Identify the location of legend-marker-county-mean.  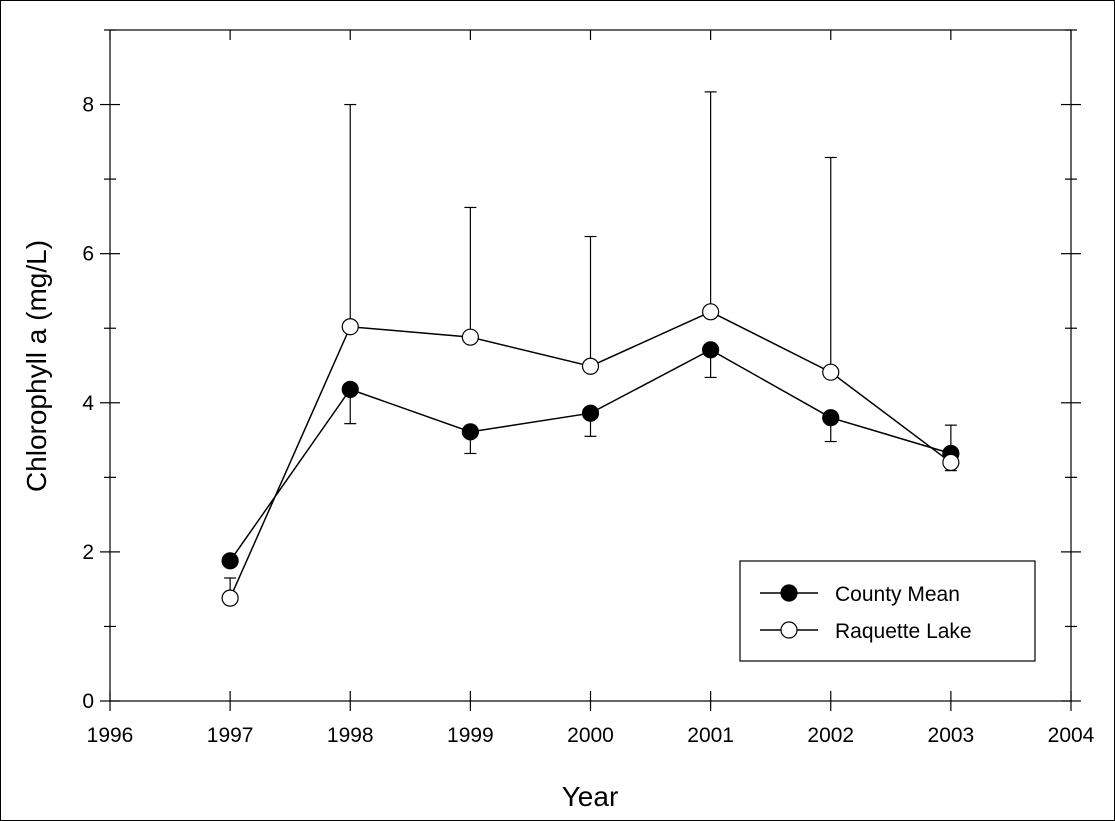
(789, 593).